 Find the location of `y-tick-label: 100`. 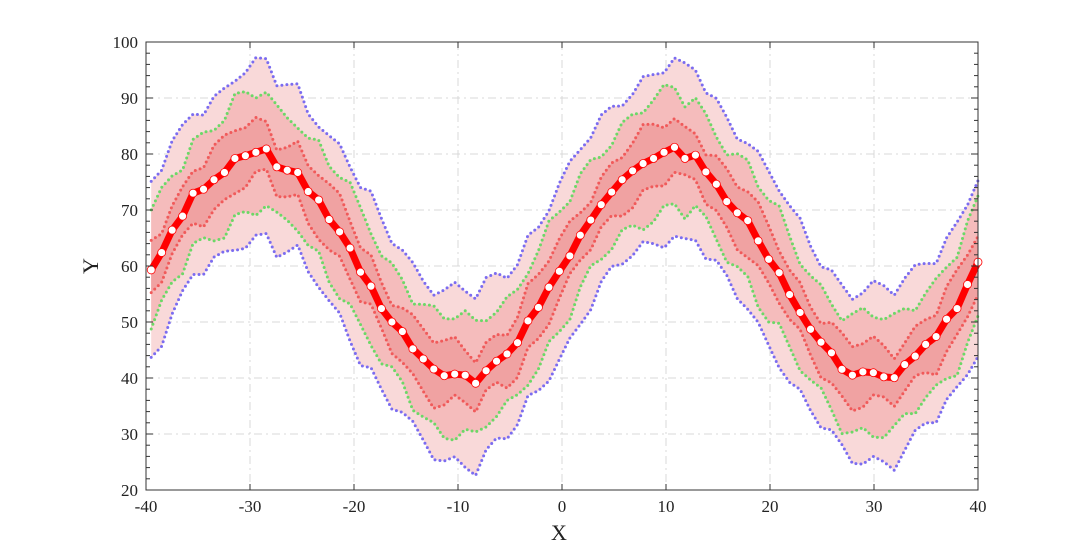

y-tick-label: 100 is located at coordinates (126, 42).